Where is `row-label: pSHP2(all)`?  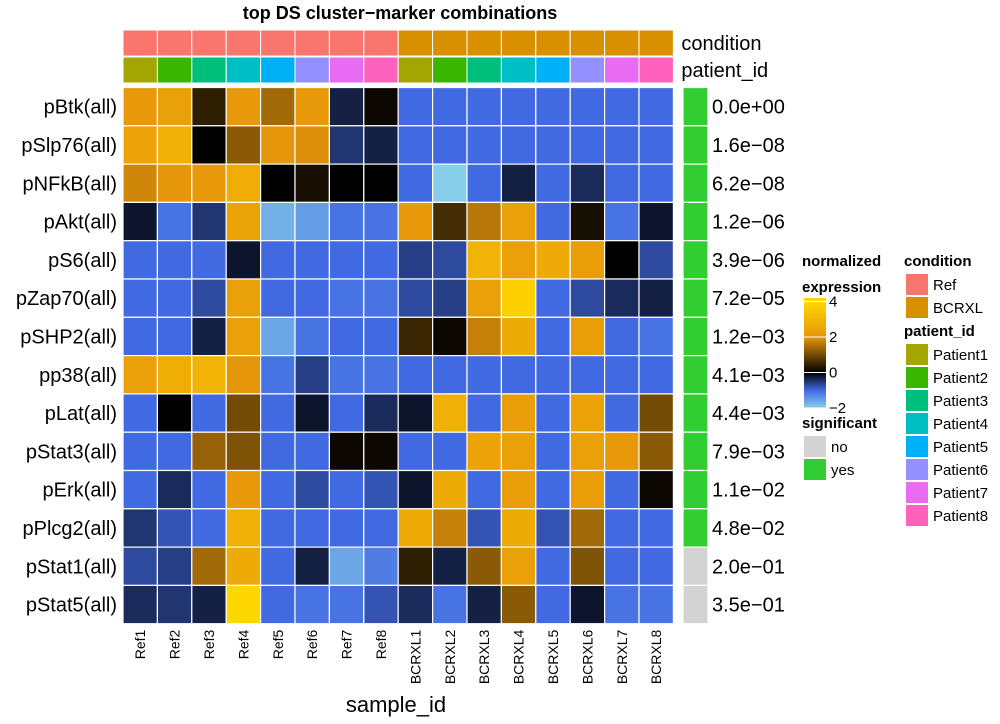
row-label: pSHP2(all) is located at coordinates (68, 337).